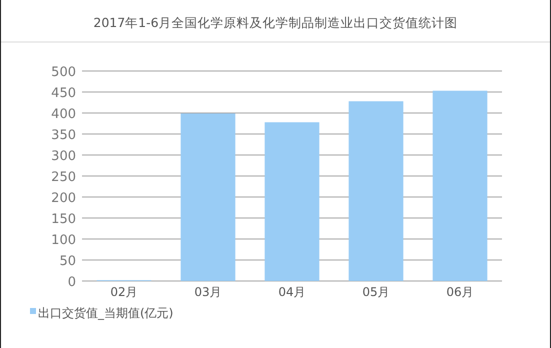  I want to click on y-tick-label: 50, so click(67, 261).